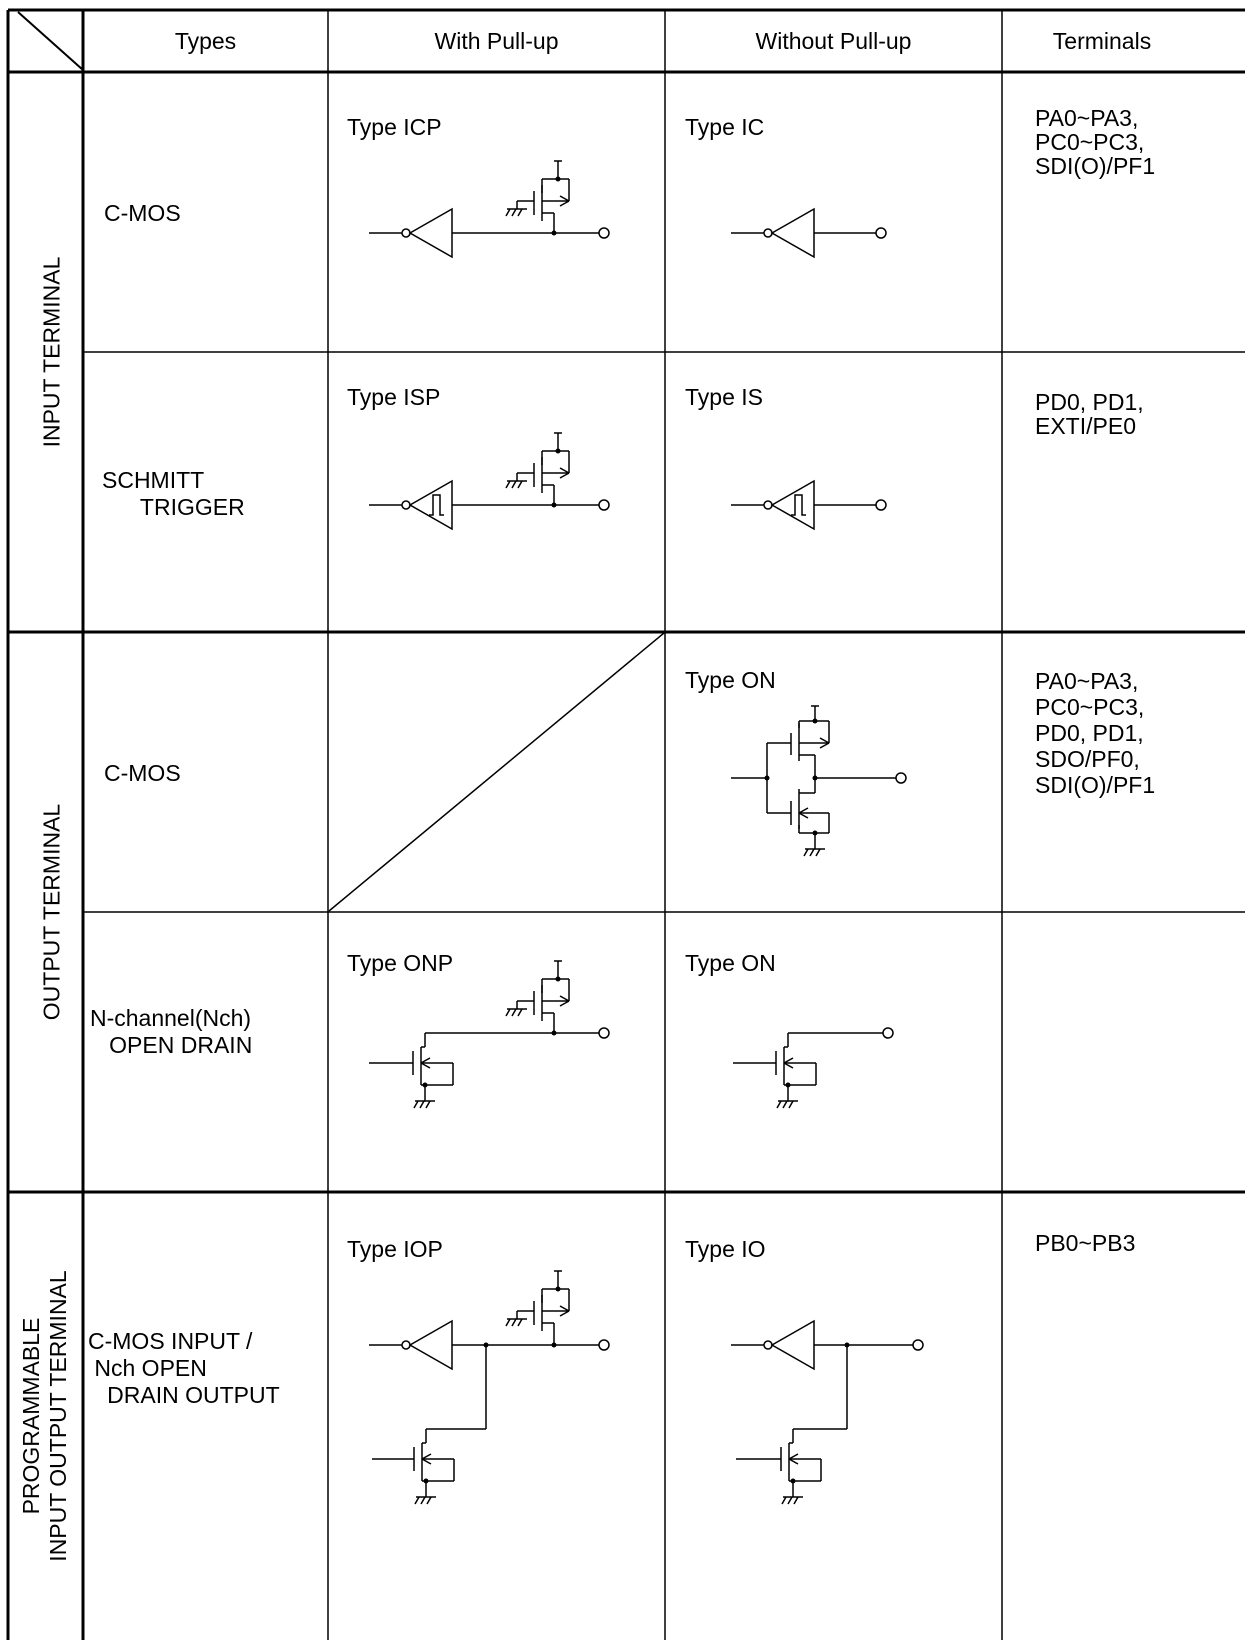 This screenshot has width=1245, height=1640. What do you see at coordinates (142, 773) in the screenshot?
I see `row-output-cmos-type: C-MOS` at bounding box center [142, 773].